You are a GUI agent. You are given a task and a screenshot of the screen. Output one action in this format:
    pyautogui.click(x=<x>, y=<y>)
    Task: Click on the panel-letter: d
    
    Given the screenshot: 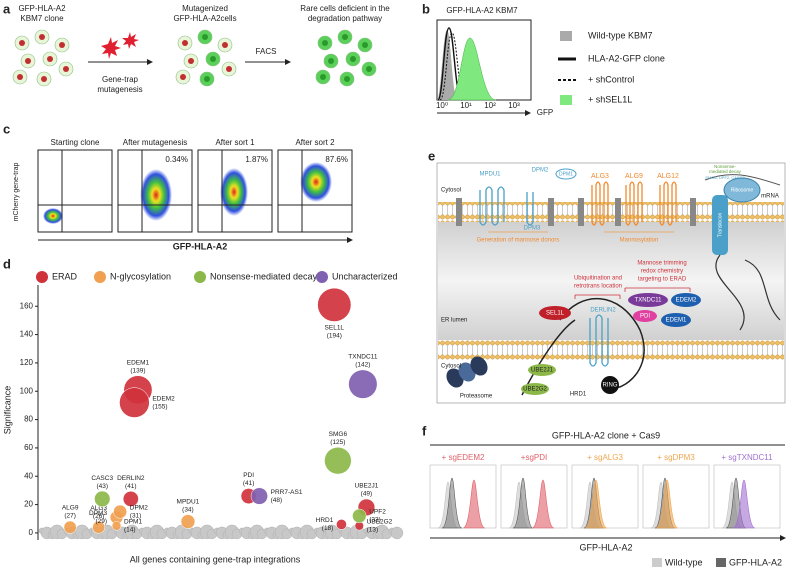 What is the action you would take?
    pyautogui.click(x=7, y=263)
    